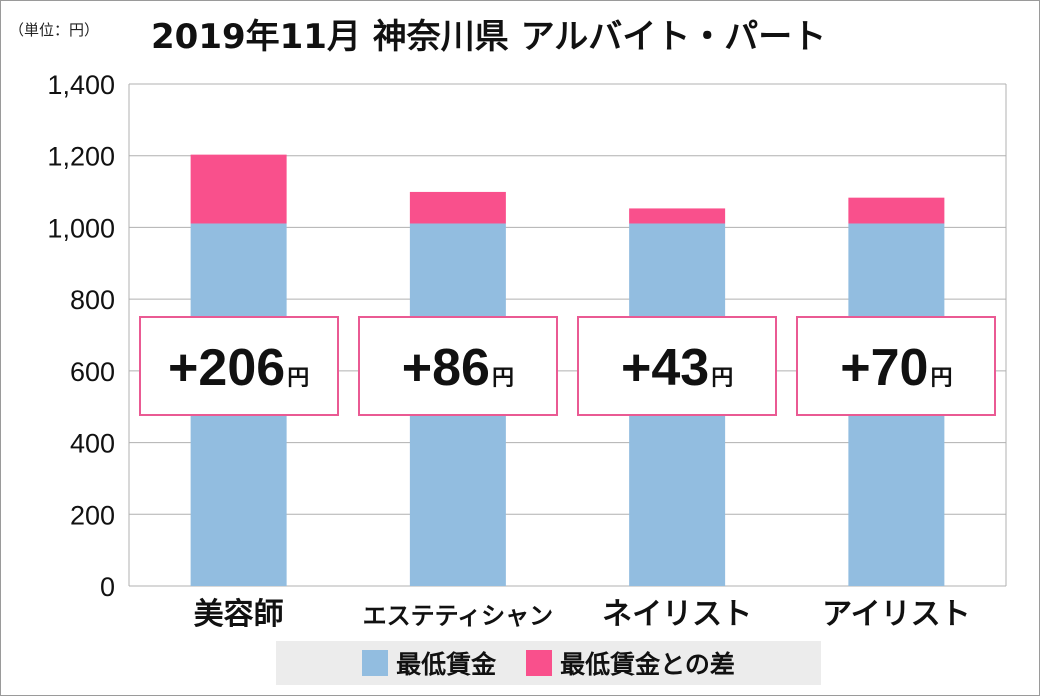 The image size is (1040, 696). What do you see at coordinates (677, 614) in the screenshot?
I see `x-category-label: ネイリスト` at bounding box center [677, 614].